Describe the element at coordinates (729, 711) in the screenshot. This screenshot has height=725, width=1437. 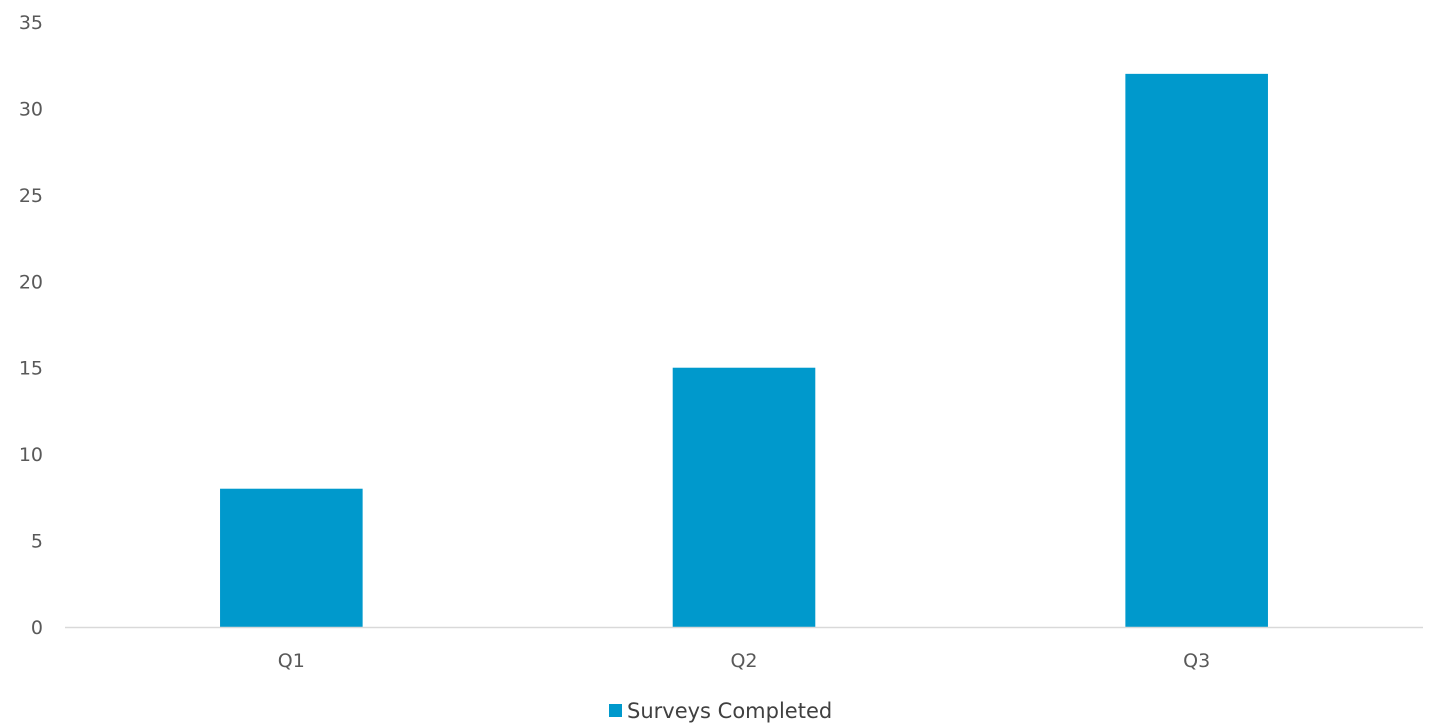
I see `legend-label-surveys-completed: Surveys Completed` at that location.